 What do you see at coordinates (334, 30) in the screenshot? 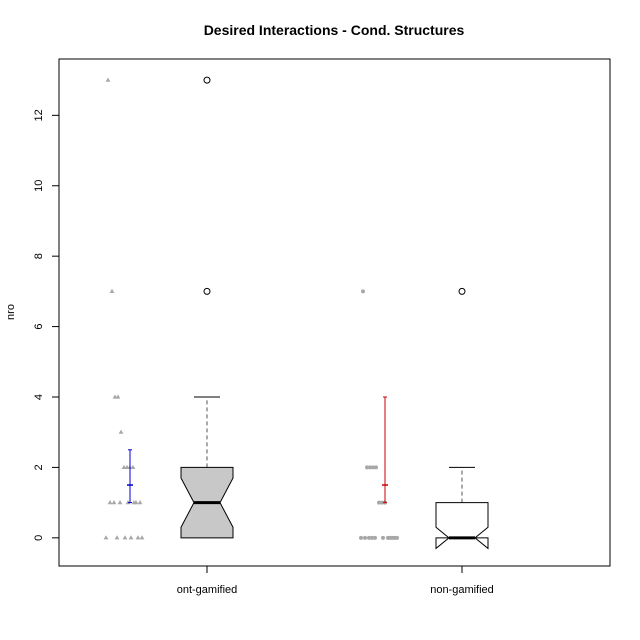
I see `chart-title: Desired Interactions - Cond. Structures` at bounding box center [334, 30].